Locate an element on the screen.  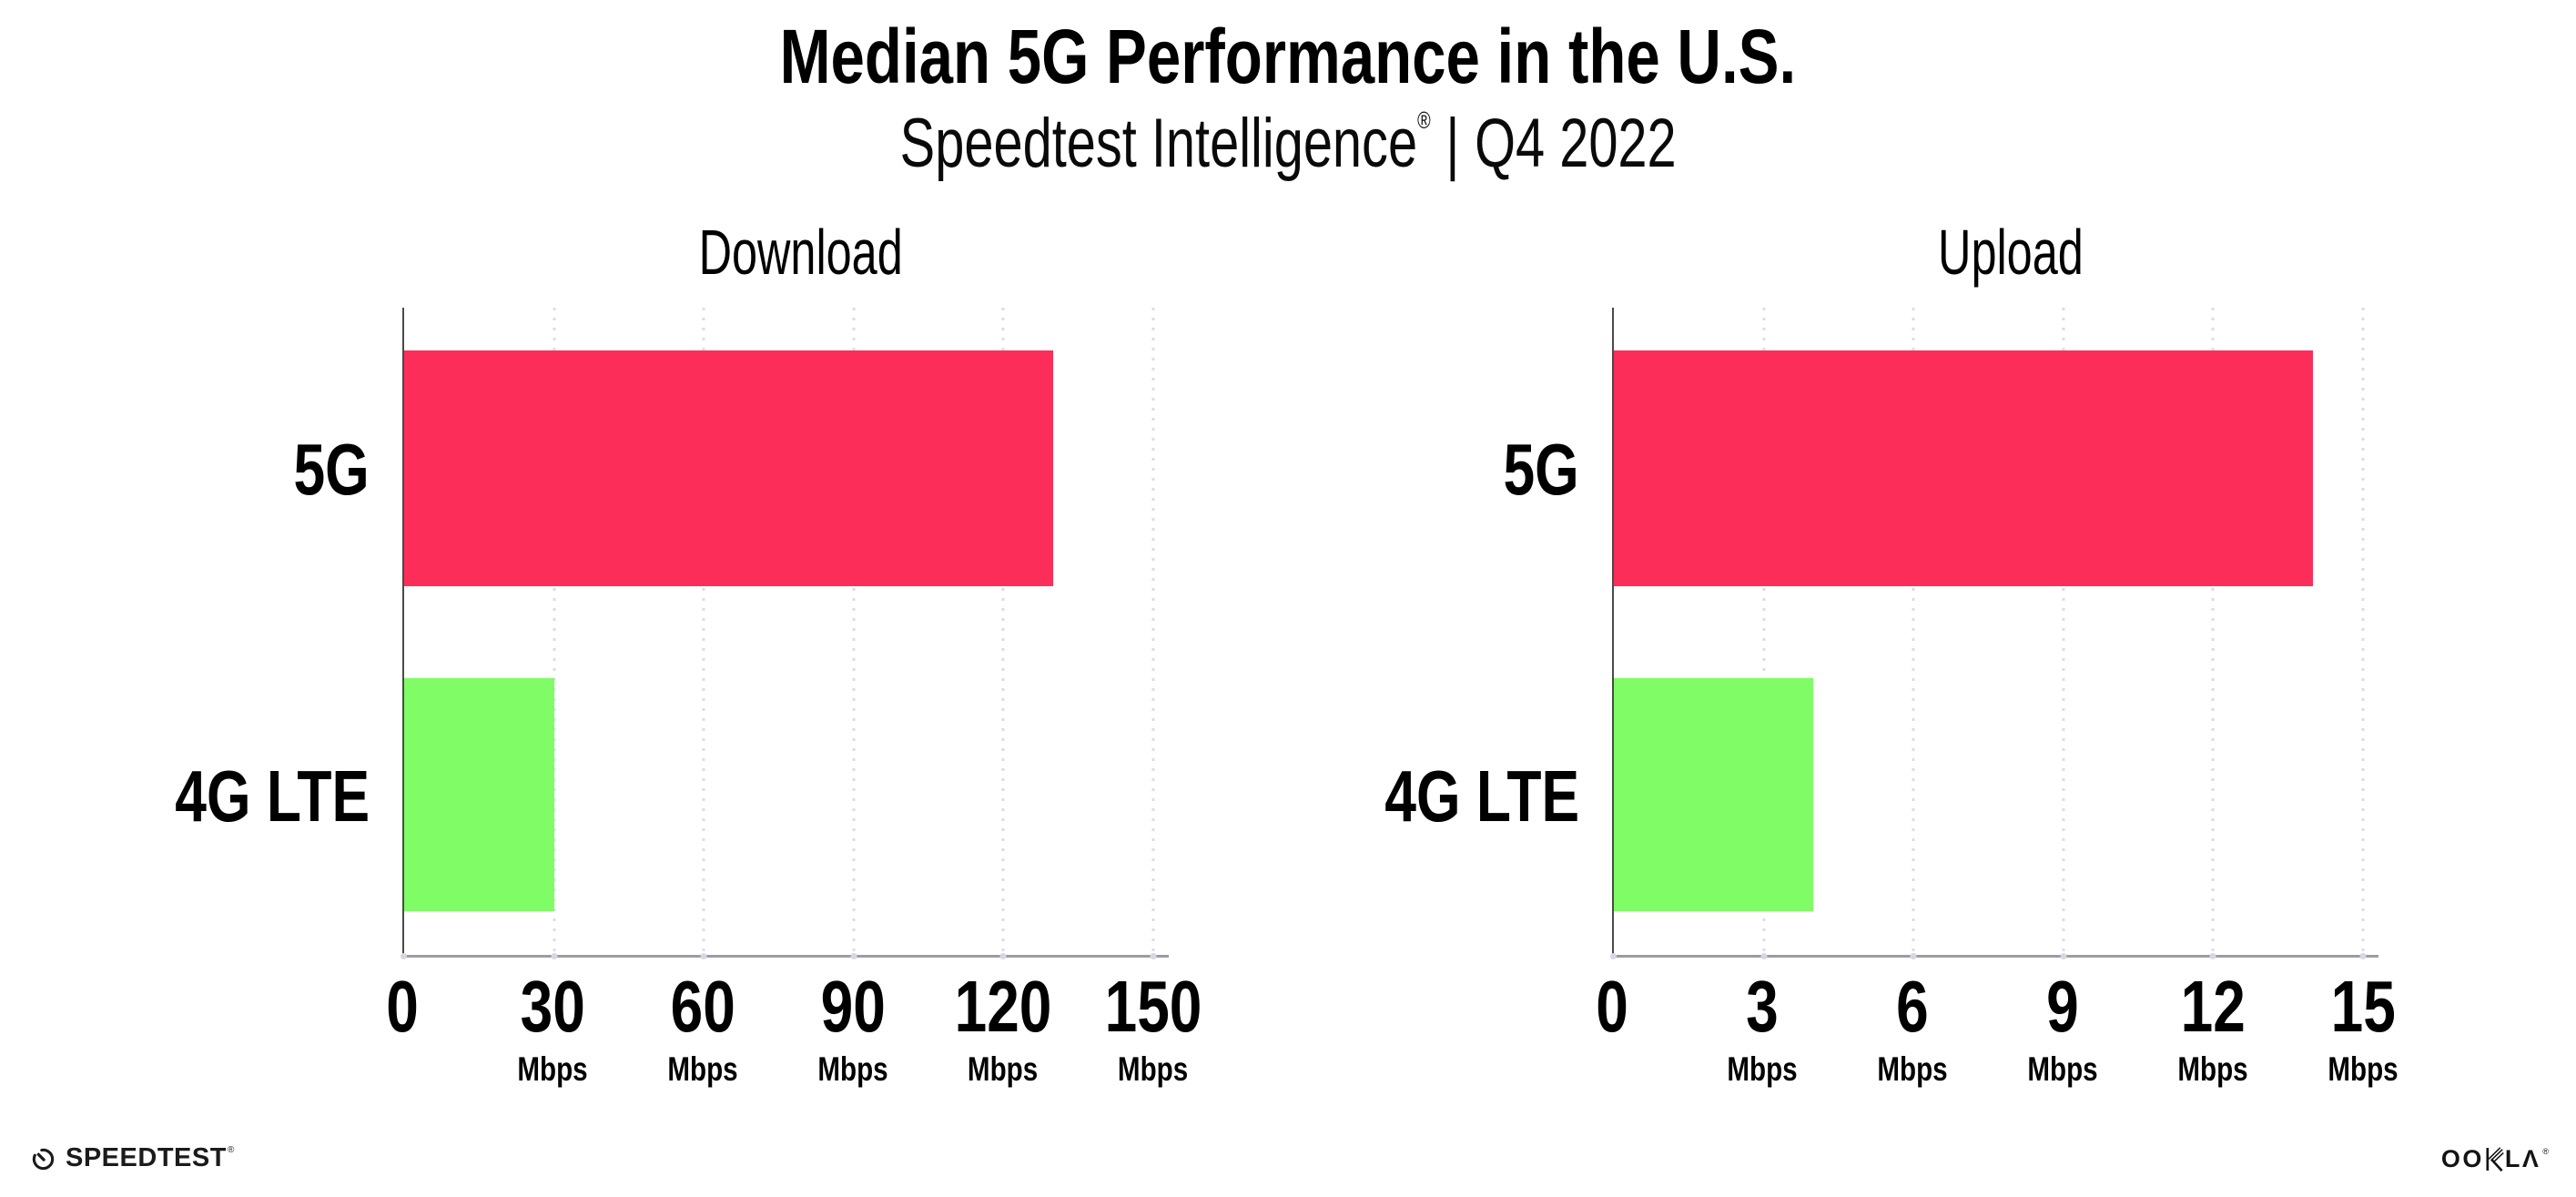
page-title: Median 5G Performance in the U.S. is located at coordinates (1288, 57).